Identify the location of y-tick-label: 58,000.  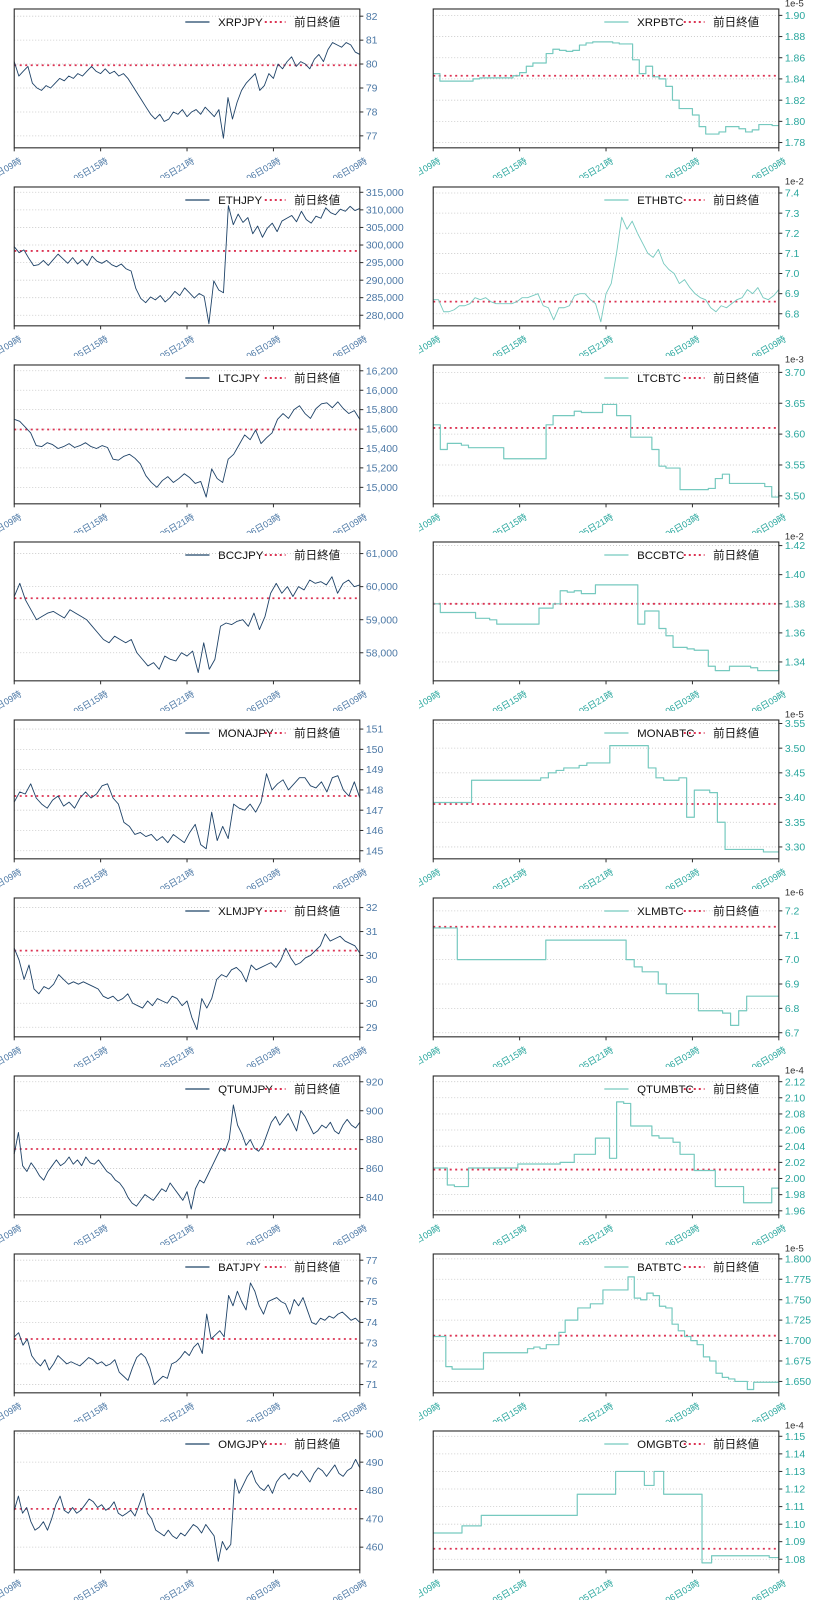
(382, 654).